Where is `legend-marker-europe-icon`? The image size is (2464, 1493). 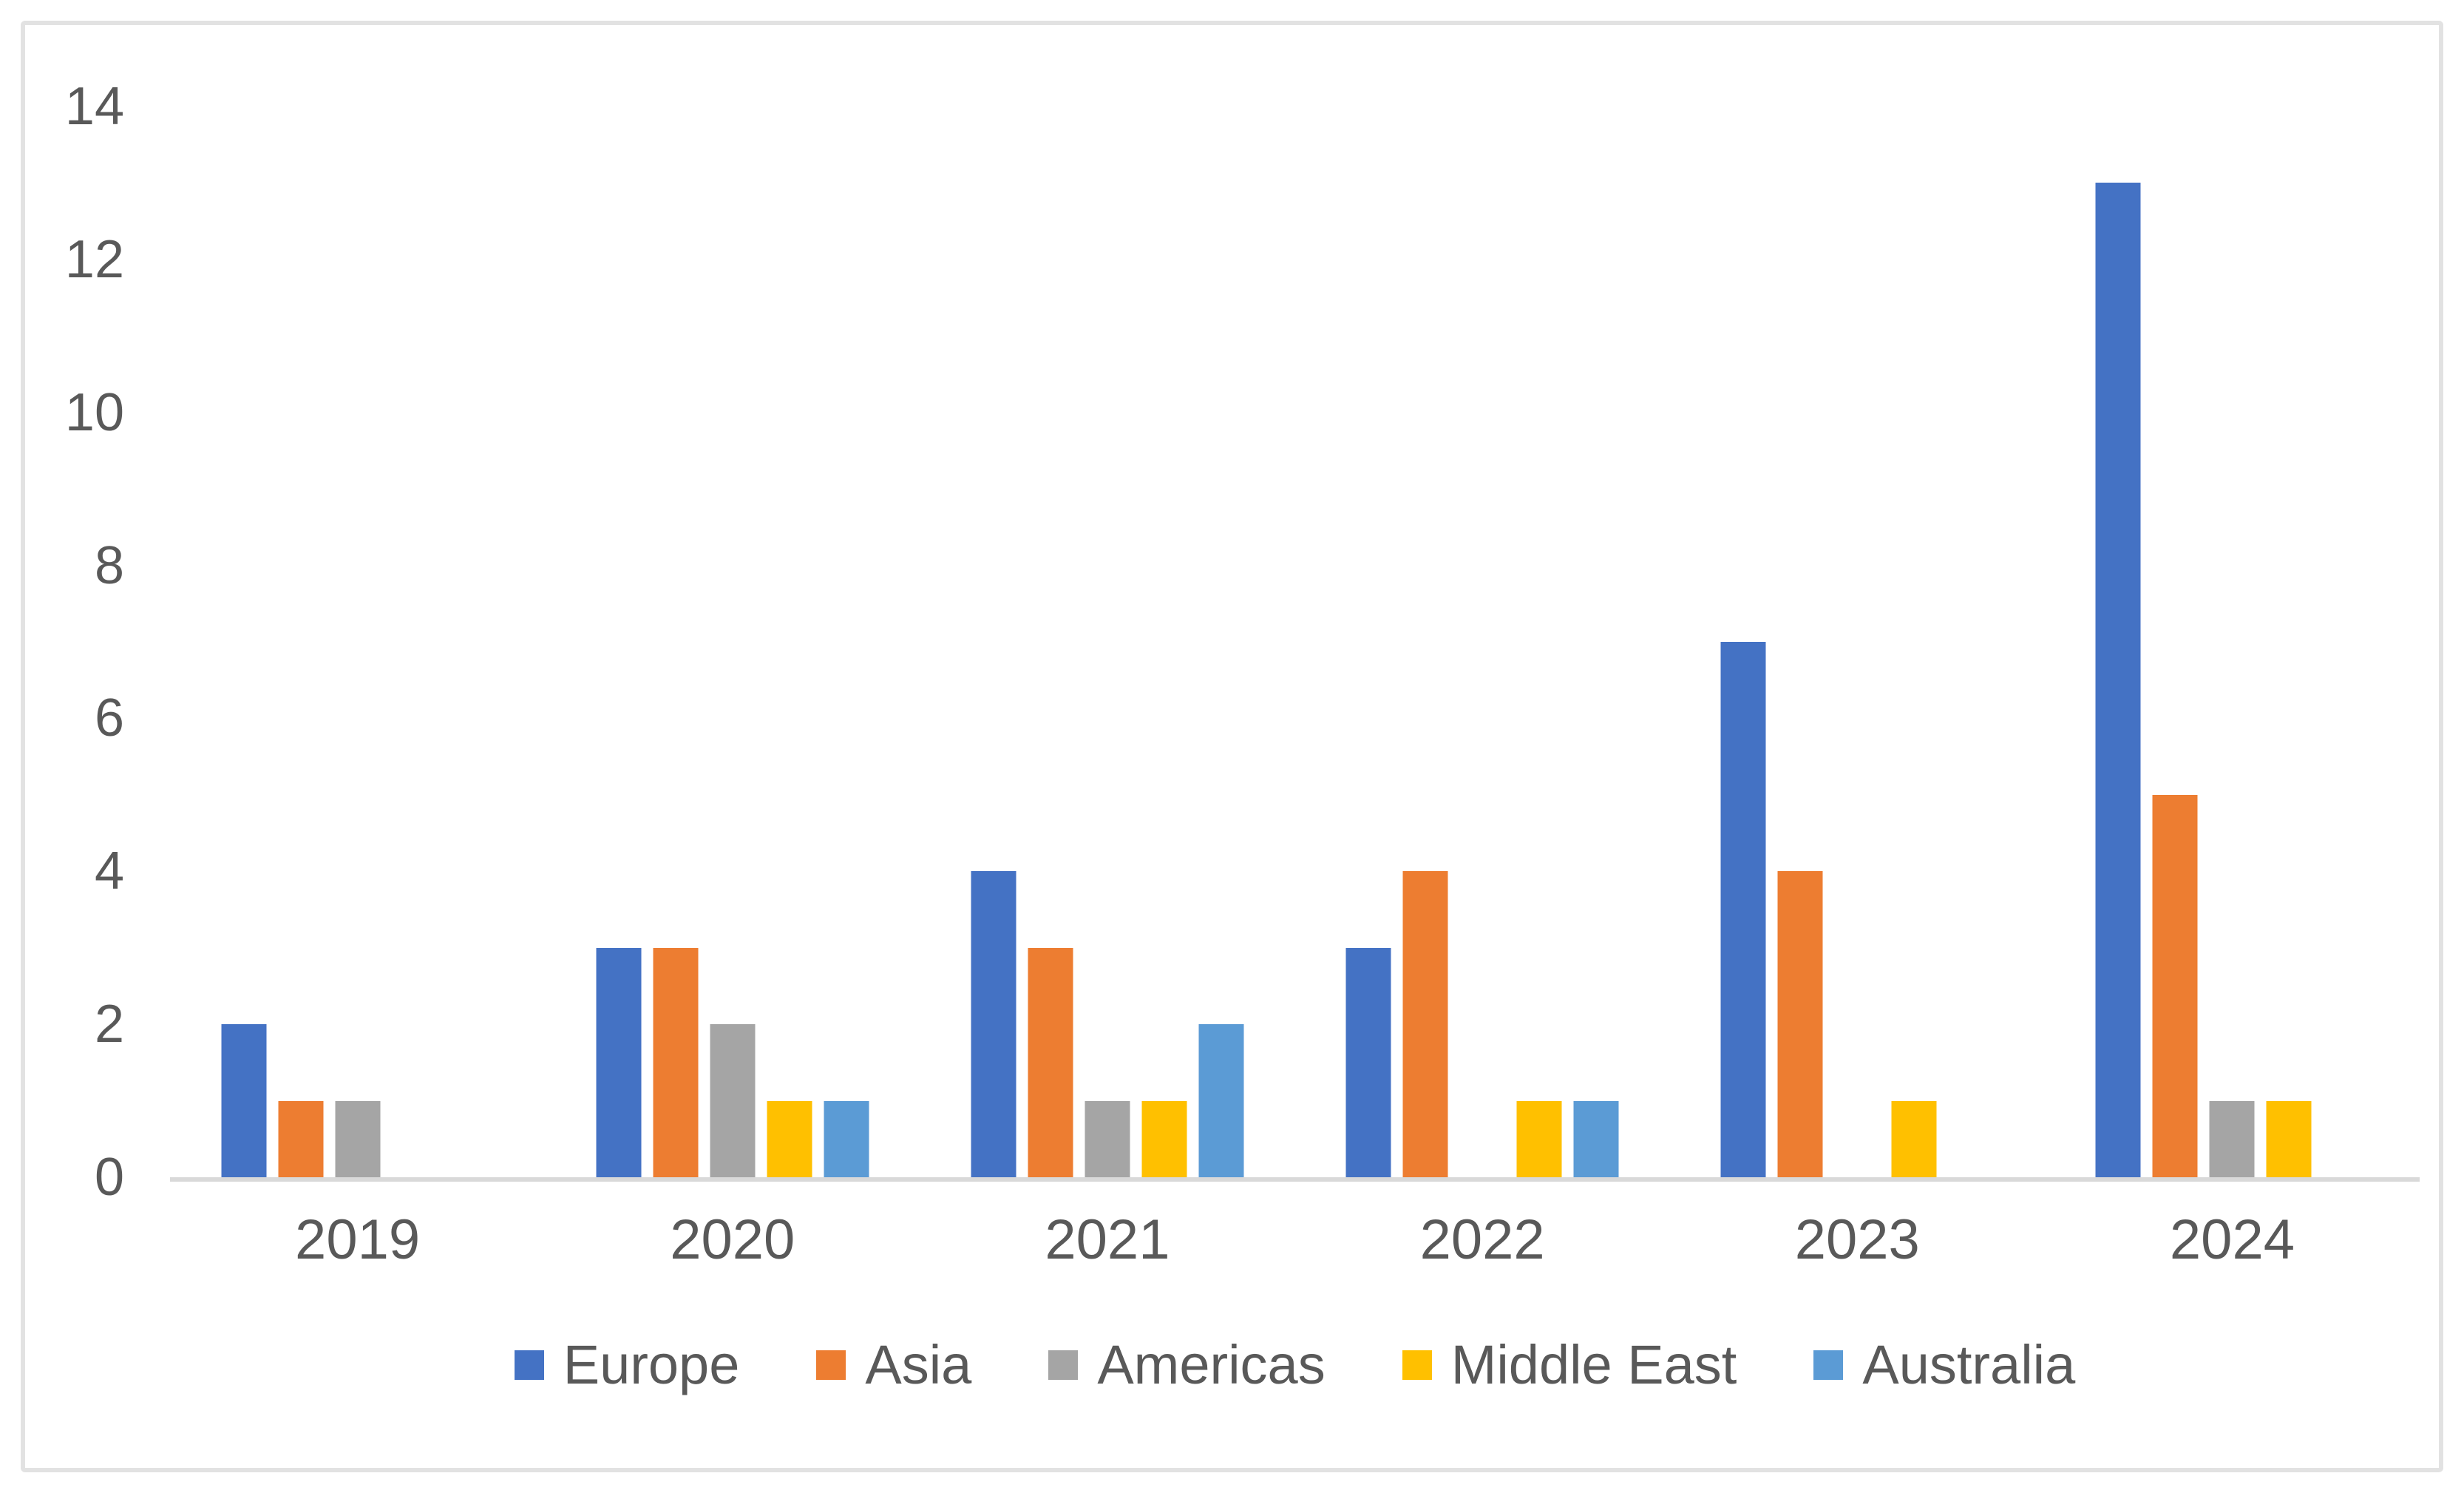
legend-marker-europe-icon is located at coordinates (529, 1365).